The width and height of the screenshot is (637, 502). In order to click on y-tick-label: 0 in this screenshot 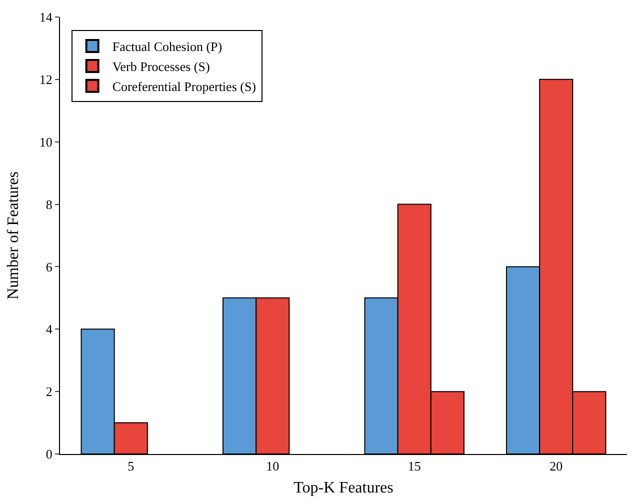, I will do `click(49, 454)`.